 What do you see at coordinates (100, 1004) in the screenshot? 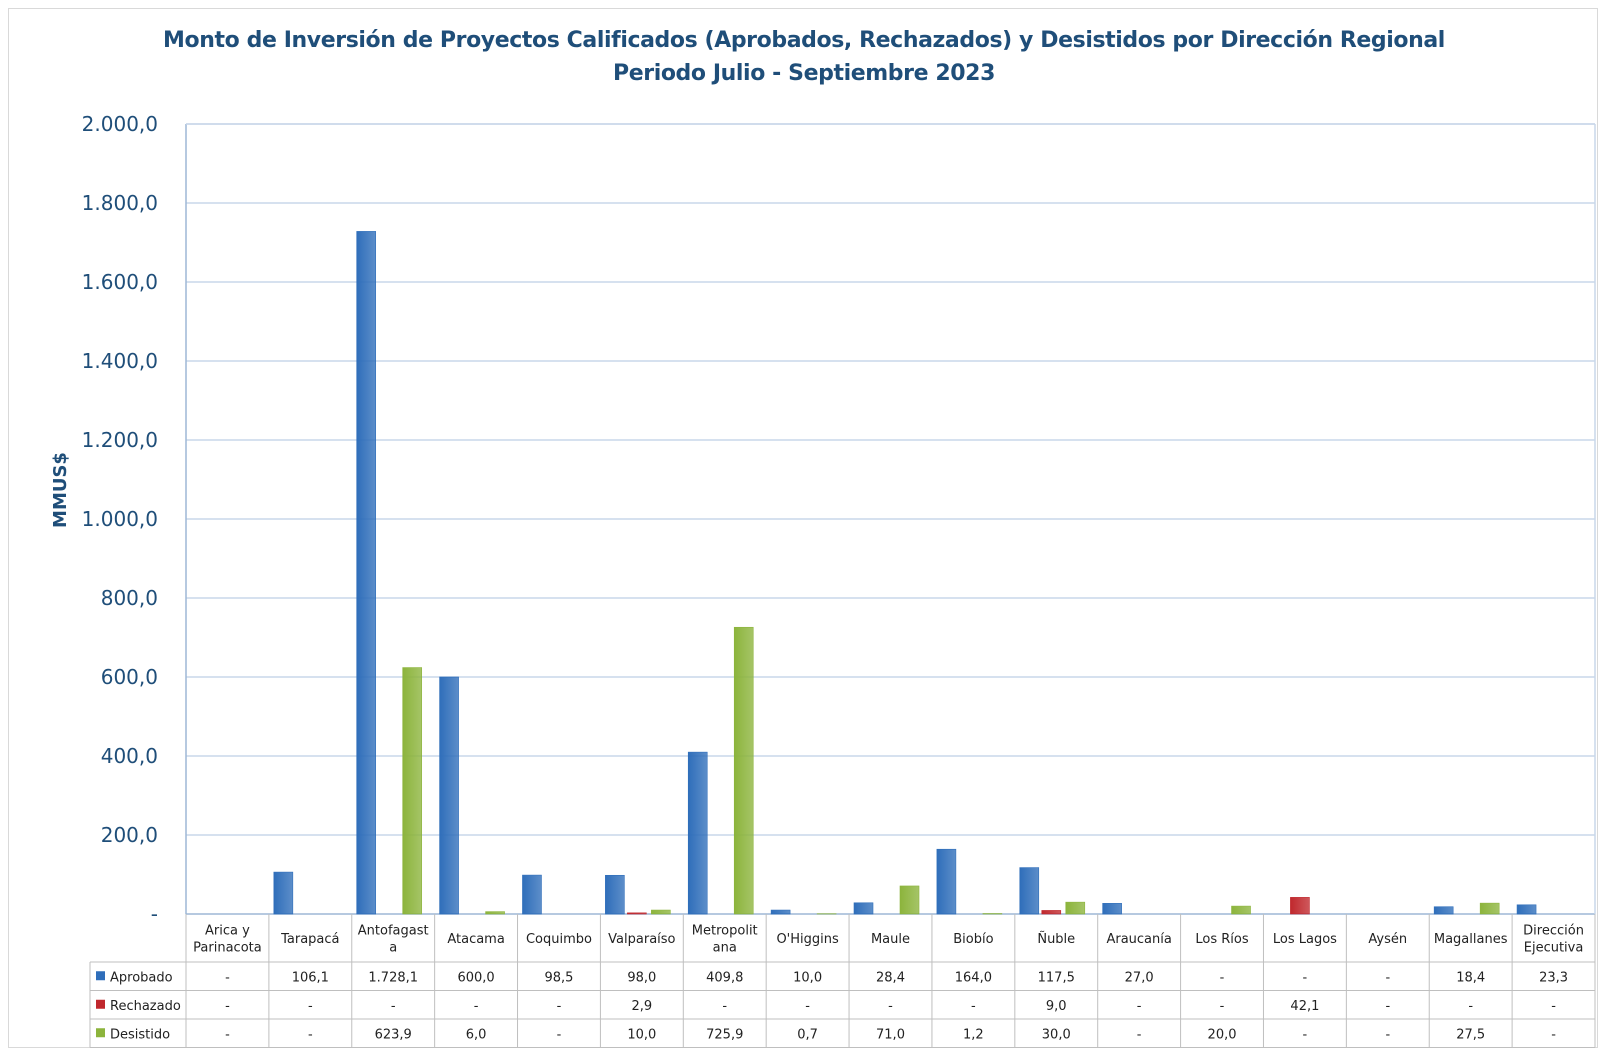
I see `legend-key-rechazado` at bounding box center [100, 1004].